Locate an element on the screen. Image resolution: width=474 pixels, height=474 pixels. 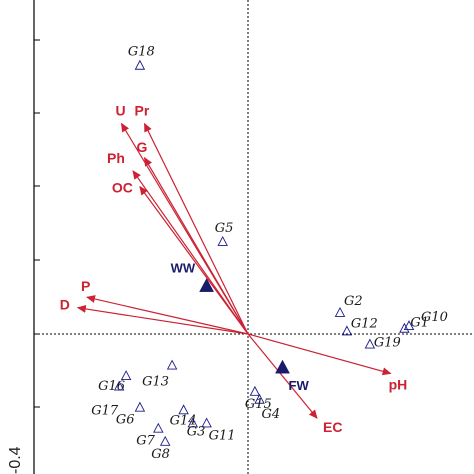
site-label-g3: G3 is located at coordinates (196, 431).